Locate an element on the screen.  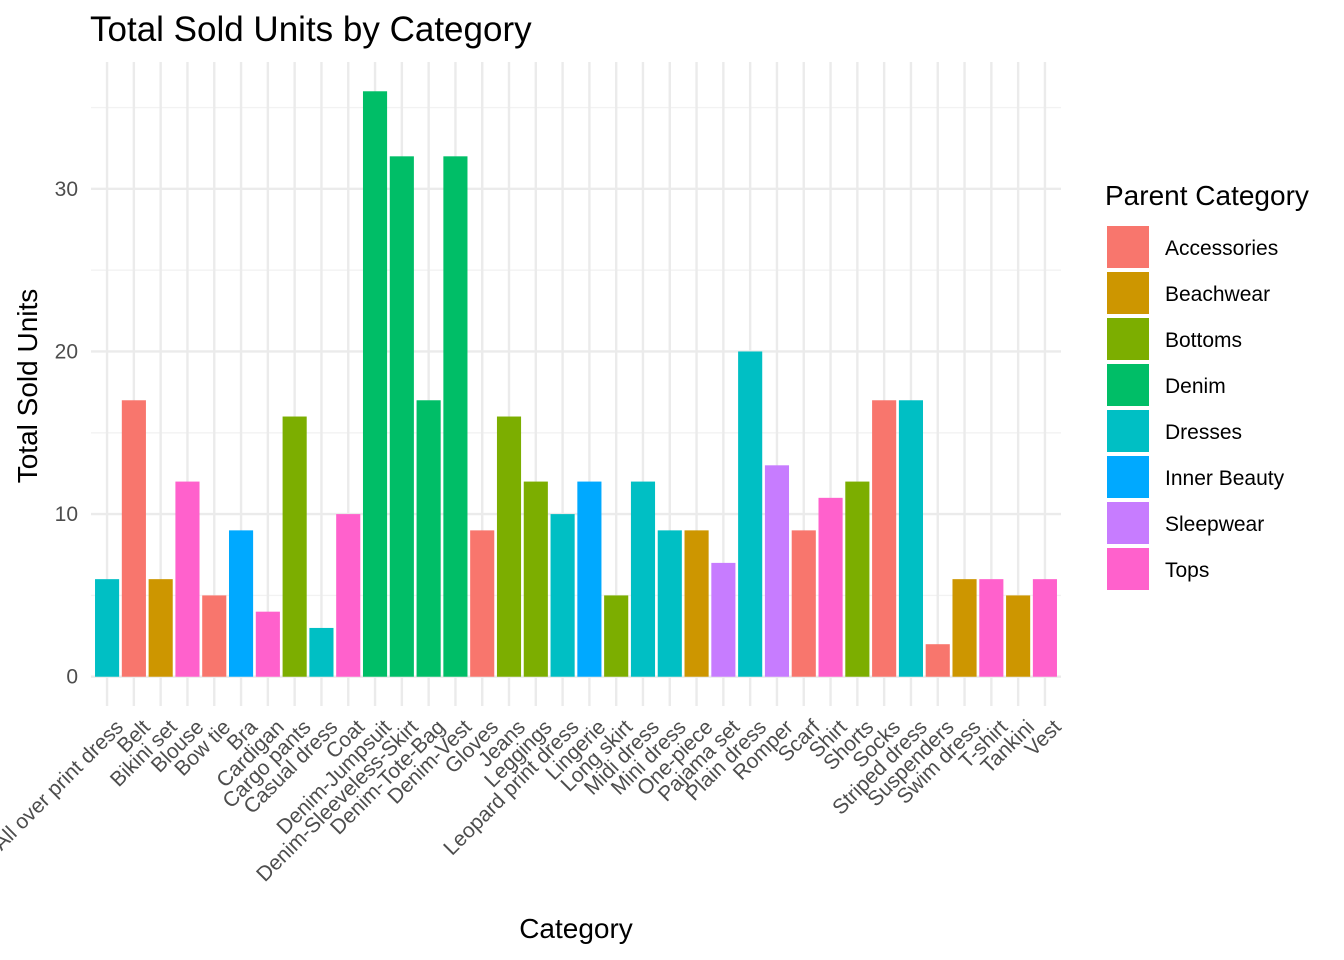
legend-label: Accessories is located at coordinates (1221, 248).